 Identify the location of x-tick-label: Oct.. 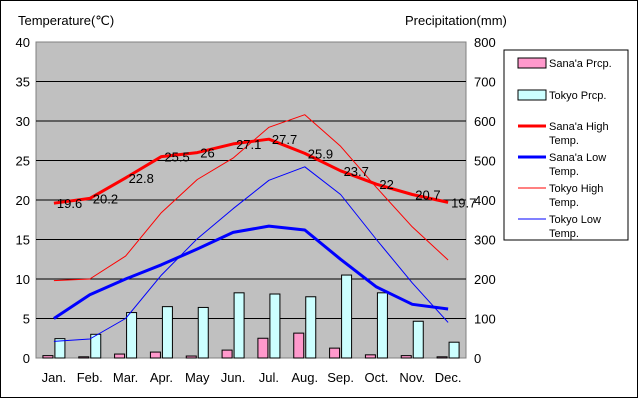
(376, 377).